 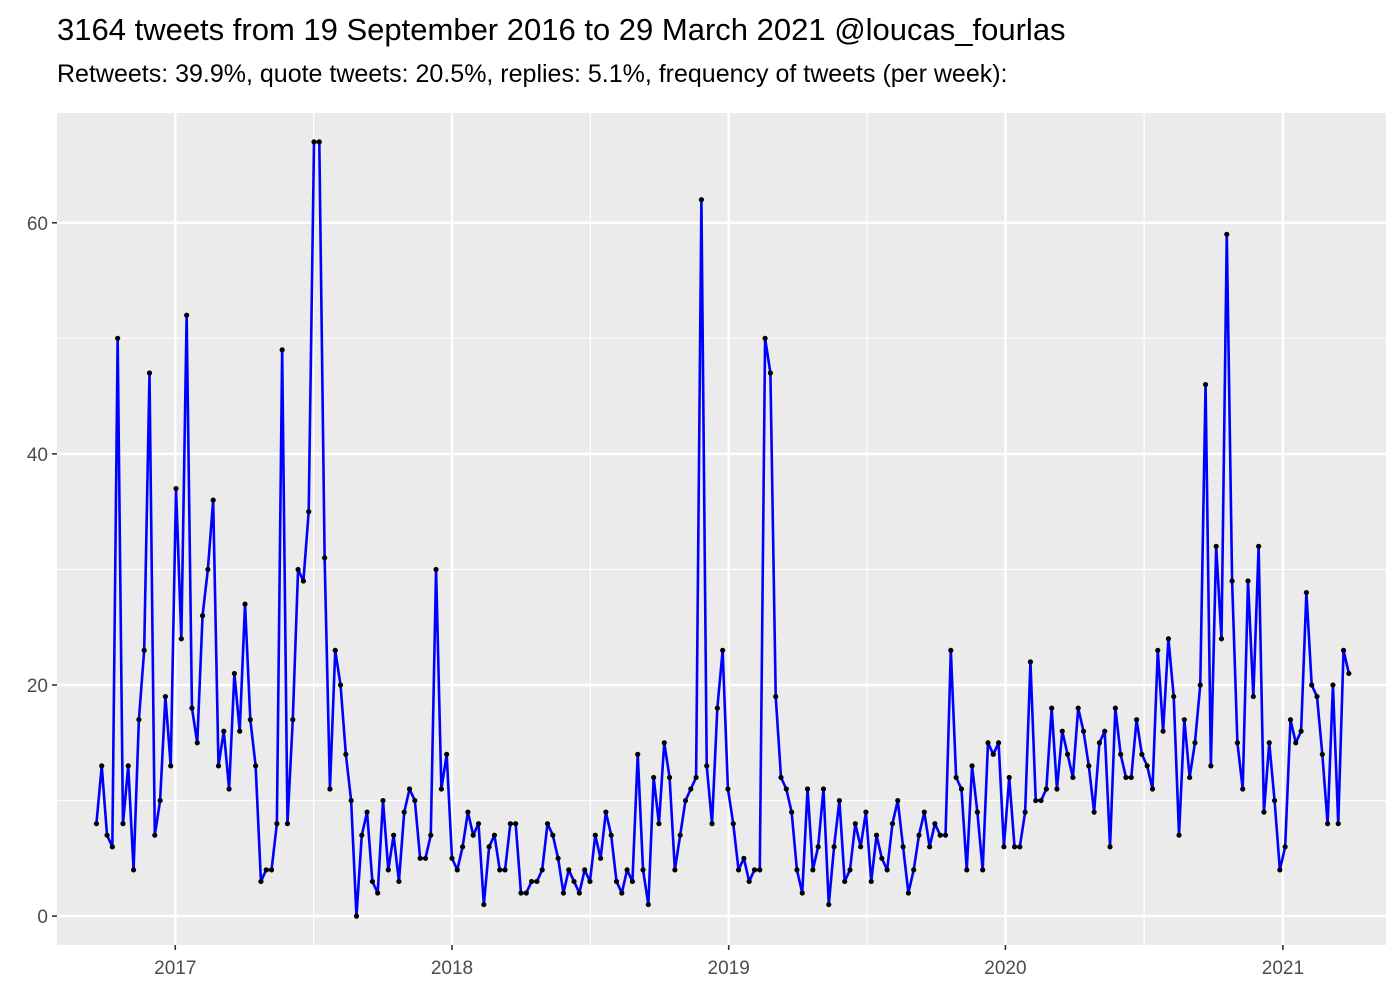 I want to click on x-axis: 2017 2018 2019 2020 2021, so click(x=729, y=962).